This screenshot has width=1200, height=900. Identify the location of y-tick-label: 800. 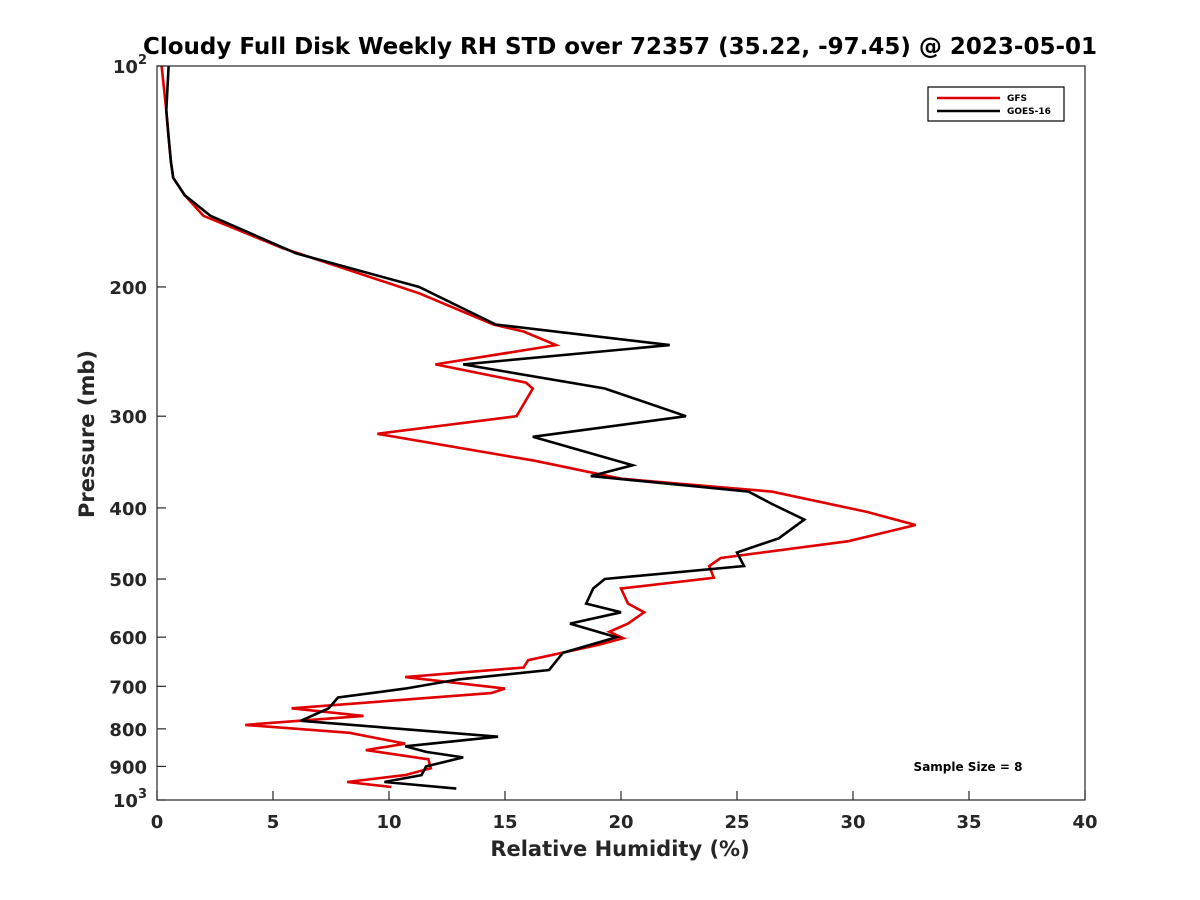
(128, 730).